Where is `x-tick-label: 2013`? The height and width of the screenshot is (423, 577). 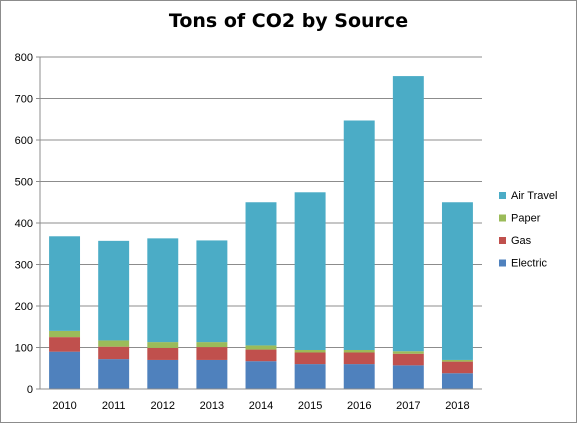
x-tick-label: 2013 is located at coordinates (212, 406).